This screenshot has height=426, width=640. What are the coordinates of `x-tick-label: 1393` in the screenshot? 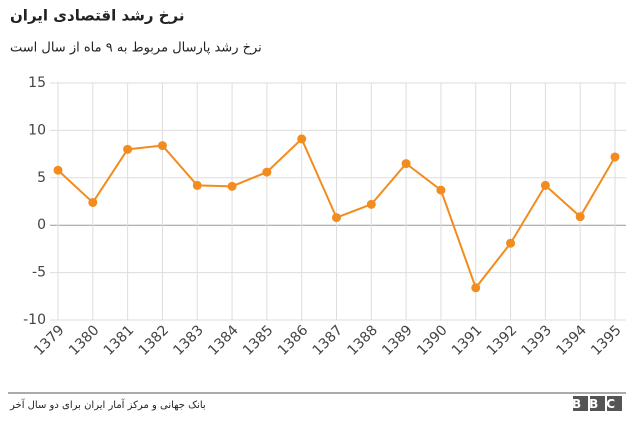 It's located at (537, 340).